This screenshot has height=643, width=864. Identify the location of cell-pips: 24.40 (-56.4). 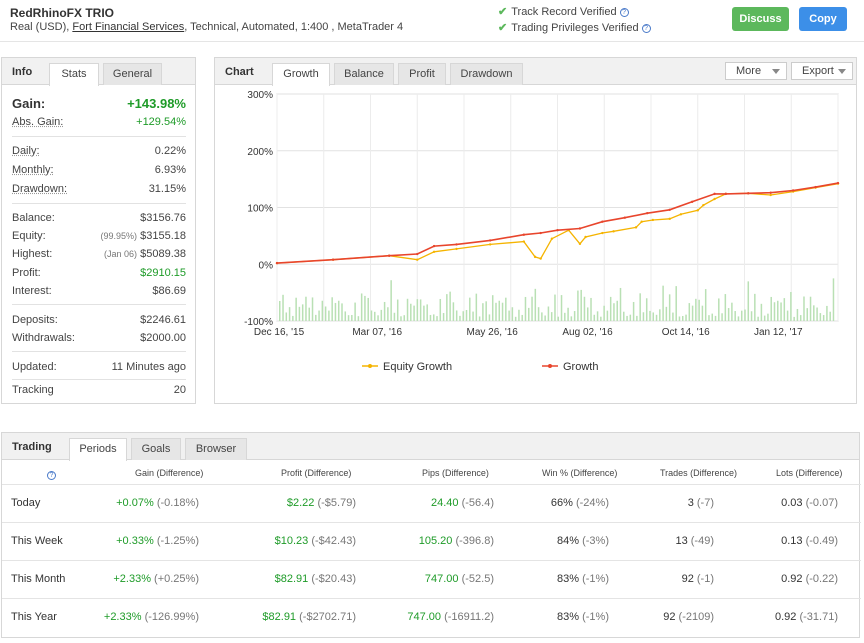
(462, 503).